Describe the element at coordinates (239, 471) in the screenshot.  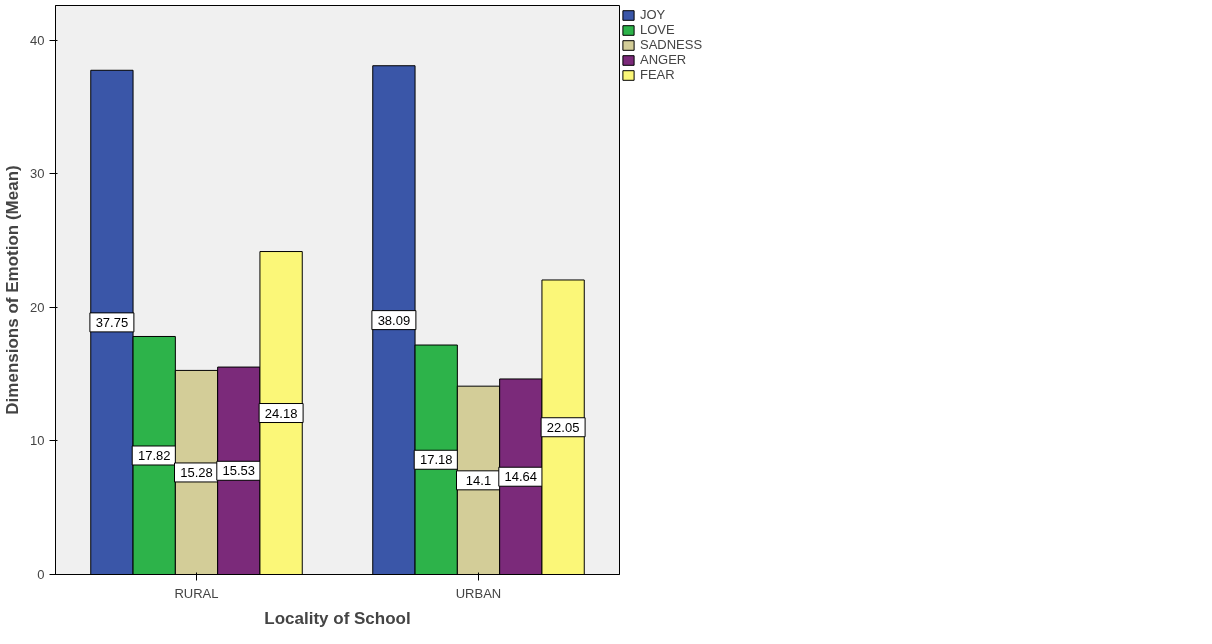
I see `data-label: 15.53` at that location.